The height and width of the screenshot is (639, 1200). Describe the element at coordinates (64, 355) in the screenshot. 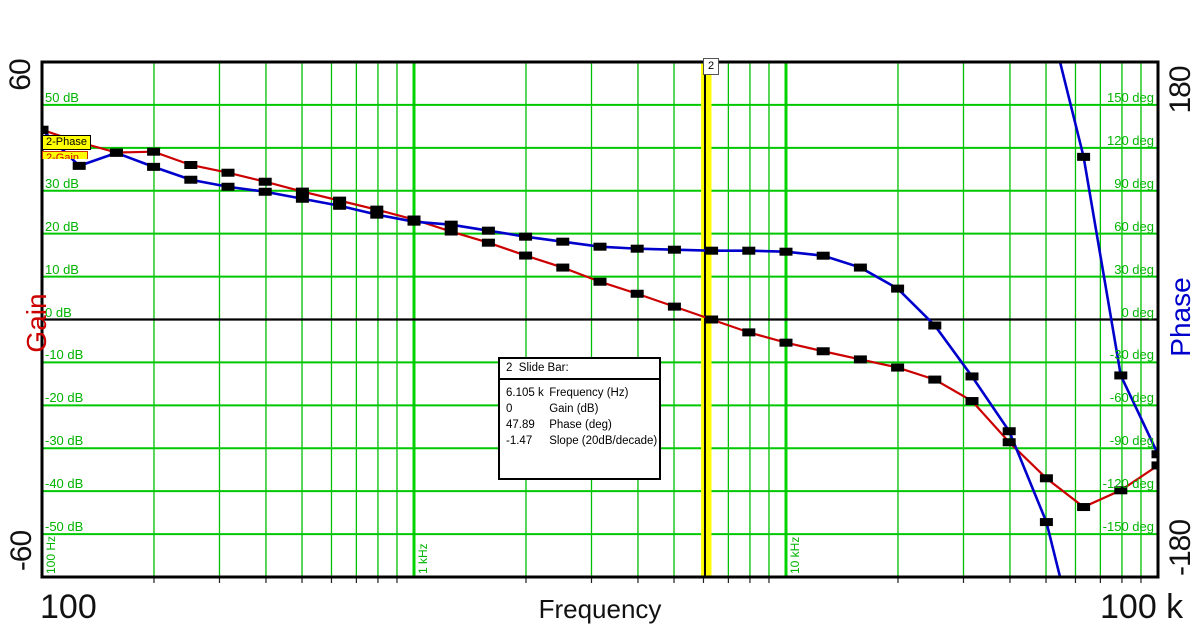

I see `gain-tick-label: -10 dB` at that location.